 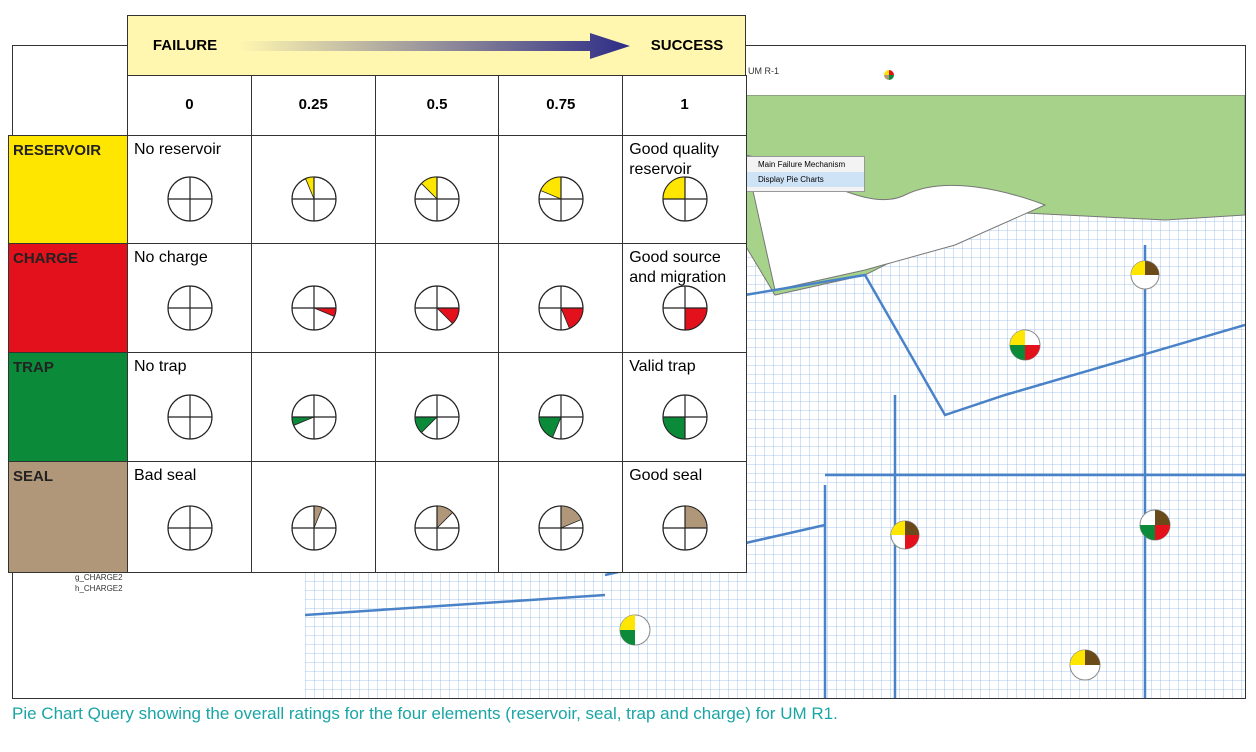 I want to click on row-label: RESERVOIR, so click(x=68, y=189).